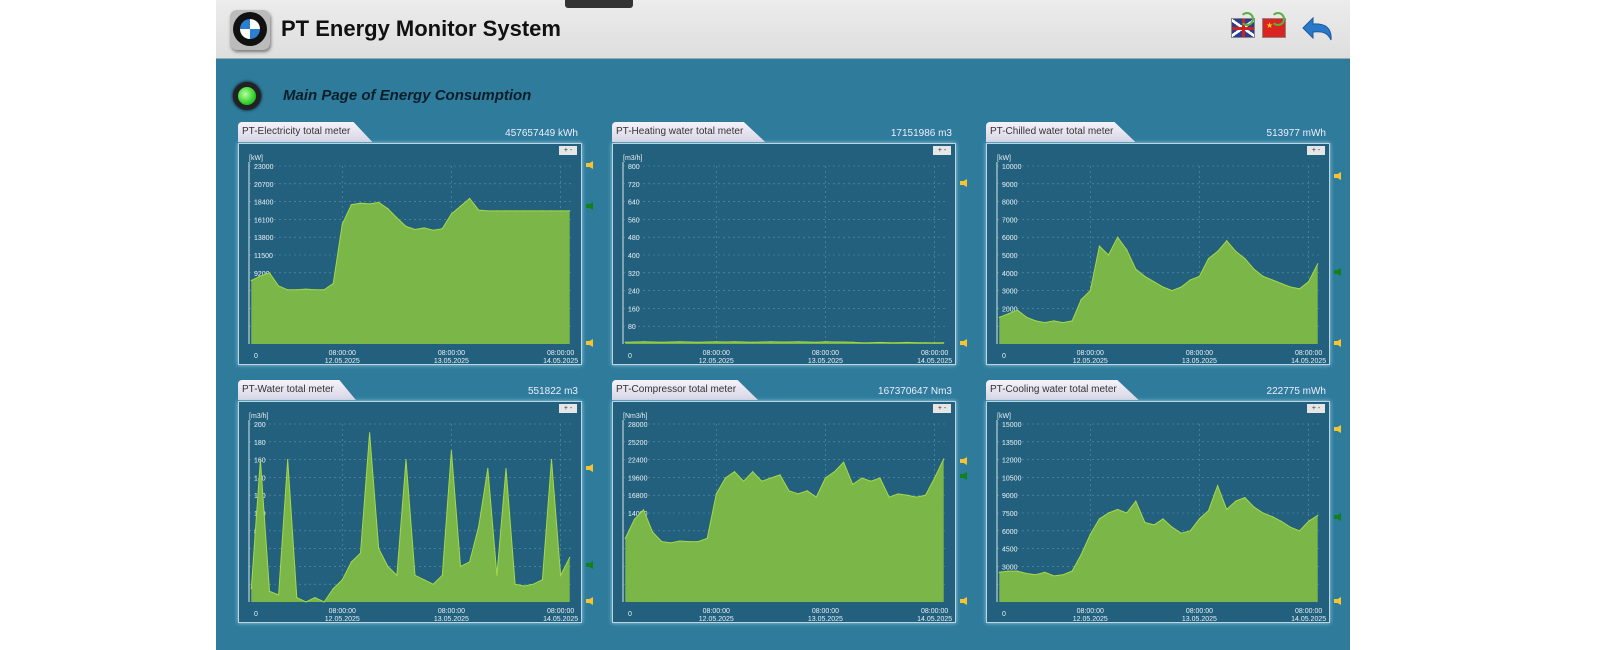  I want to click on y-tick-label: 5000, so click(1010, 256).